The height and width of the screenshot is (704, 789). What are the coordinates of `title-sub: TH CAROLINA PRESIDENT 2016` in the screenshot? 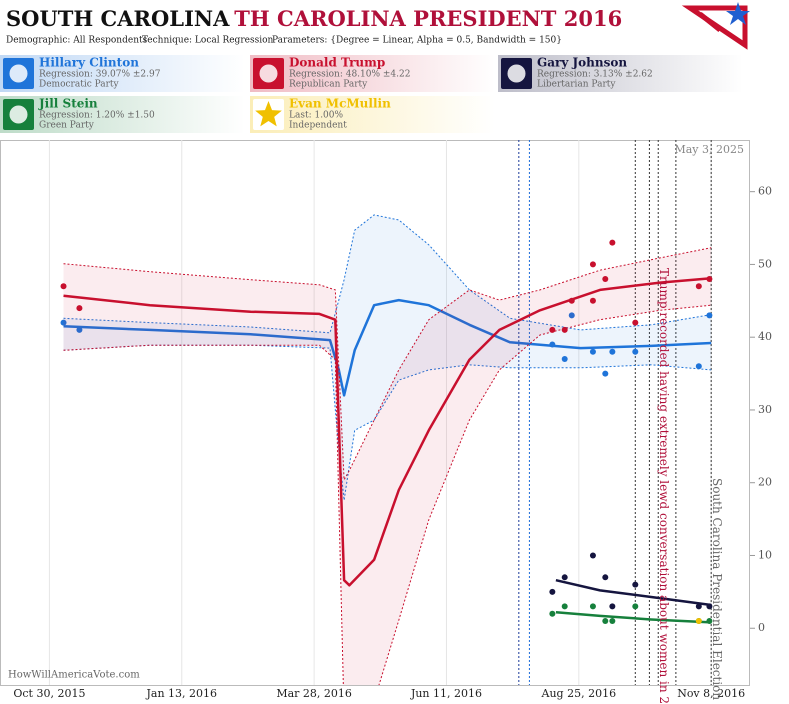 It's located at (428, 18).